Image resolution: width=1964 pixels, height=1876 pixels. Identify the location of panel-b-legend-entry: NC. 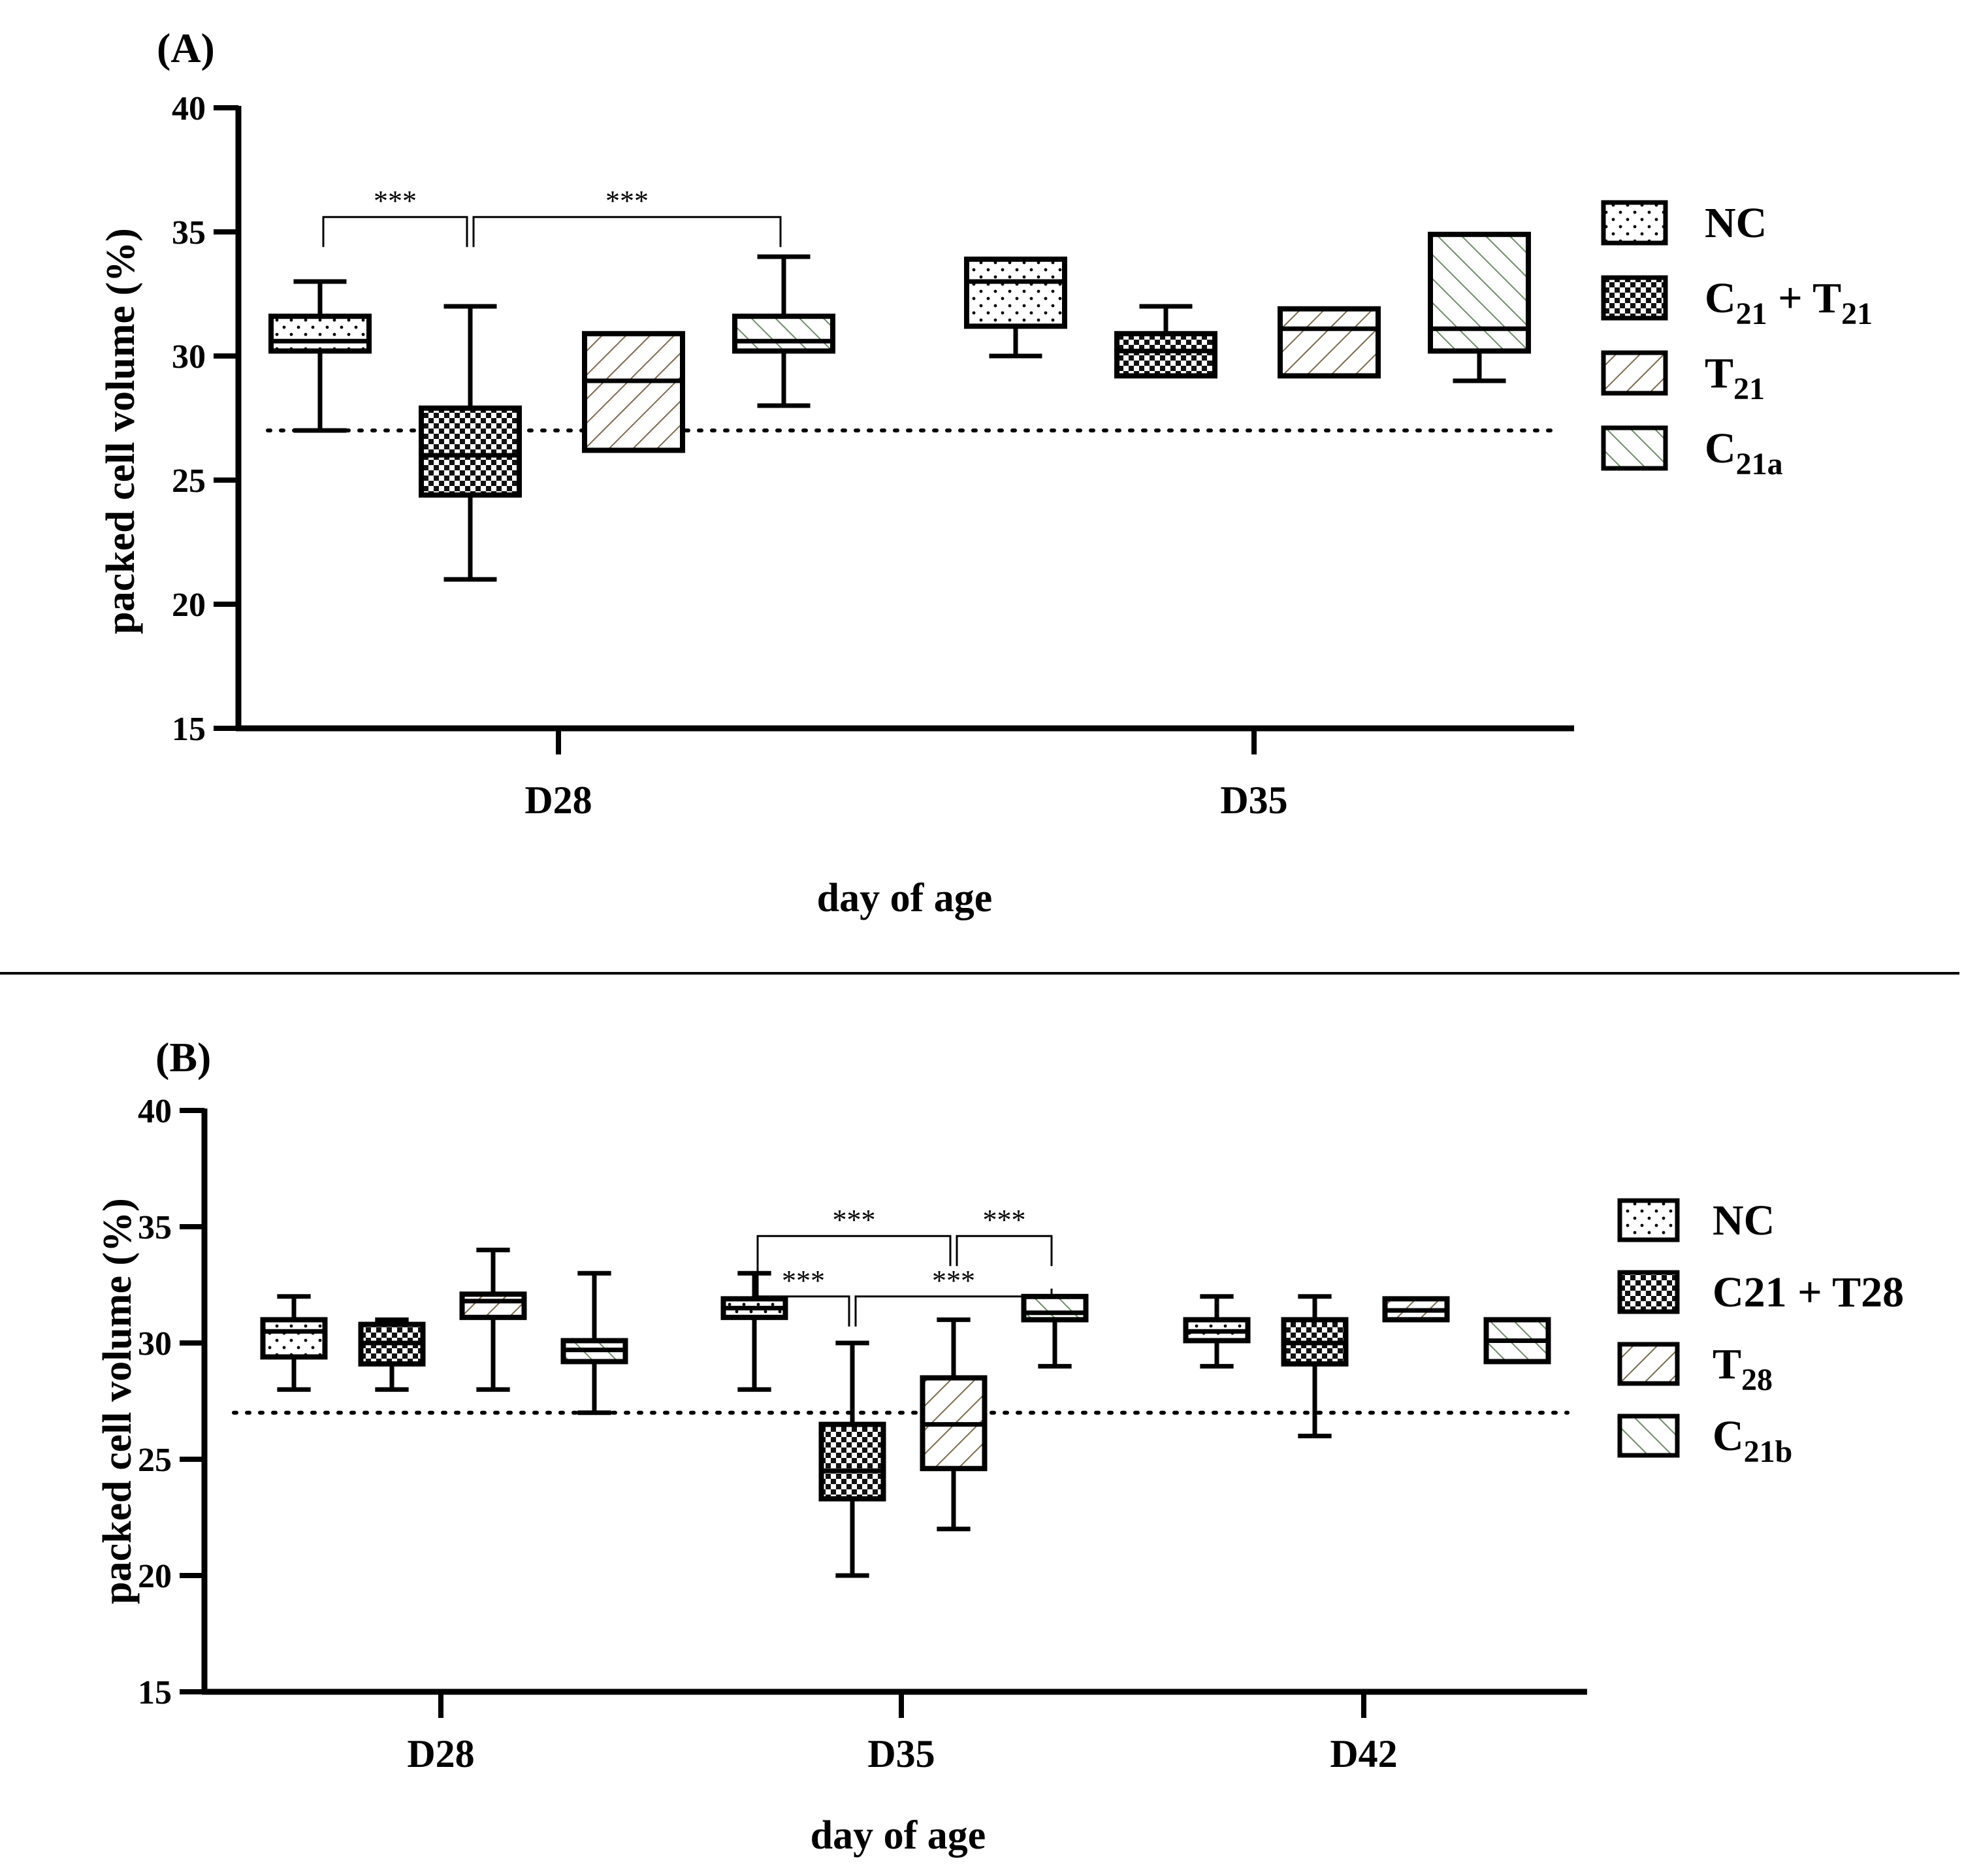
(1696, 1220).